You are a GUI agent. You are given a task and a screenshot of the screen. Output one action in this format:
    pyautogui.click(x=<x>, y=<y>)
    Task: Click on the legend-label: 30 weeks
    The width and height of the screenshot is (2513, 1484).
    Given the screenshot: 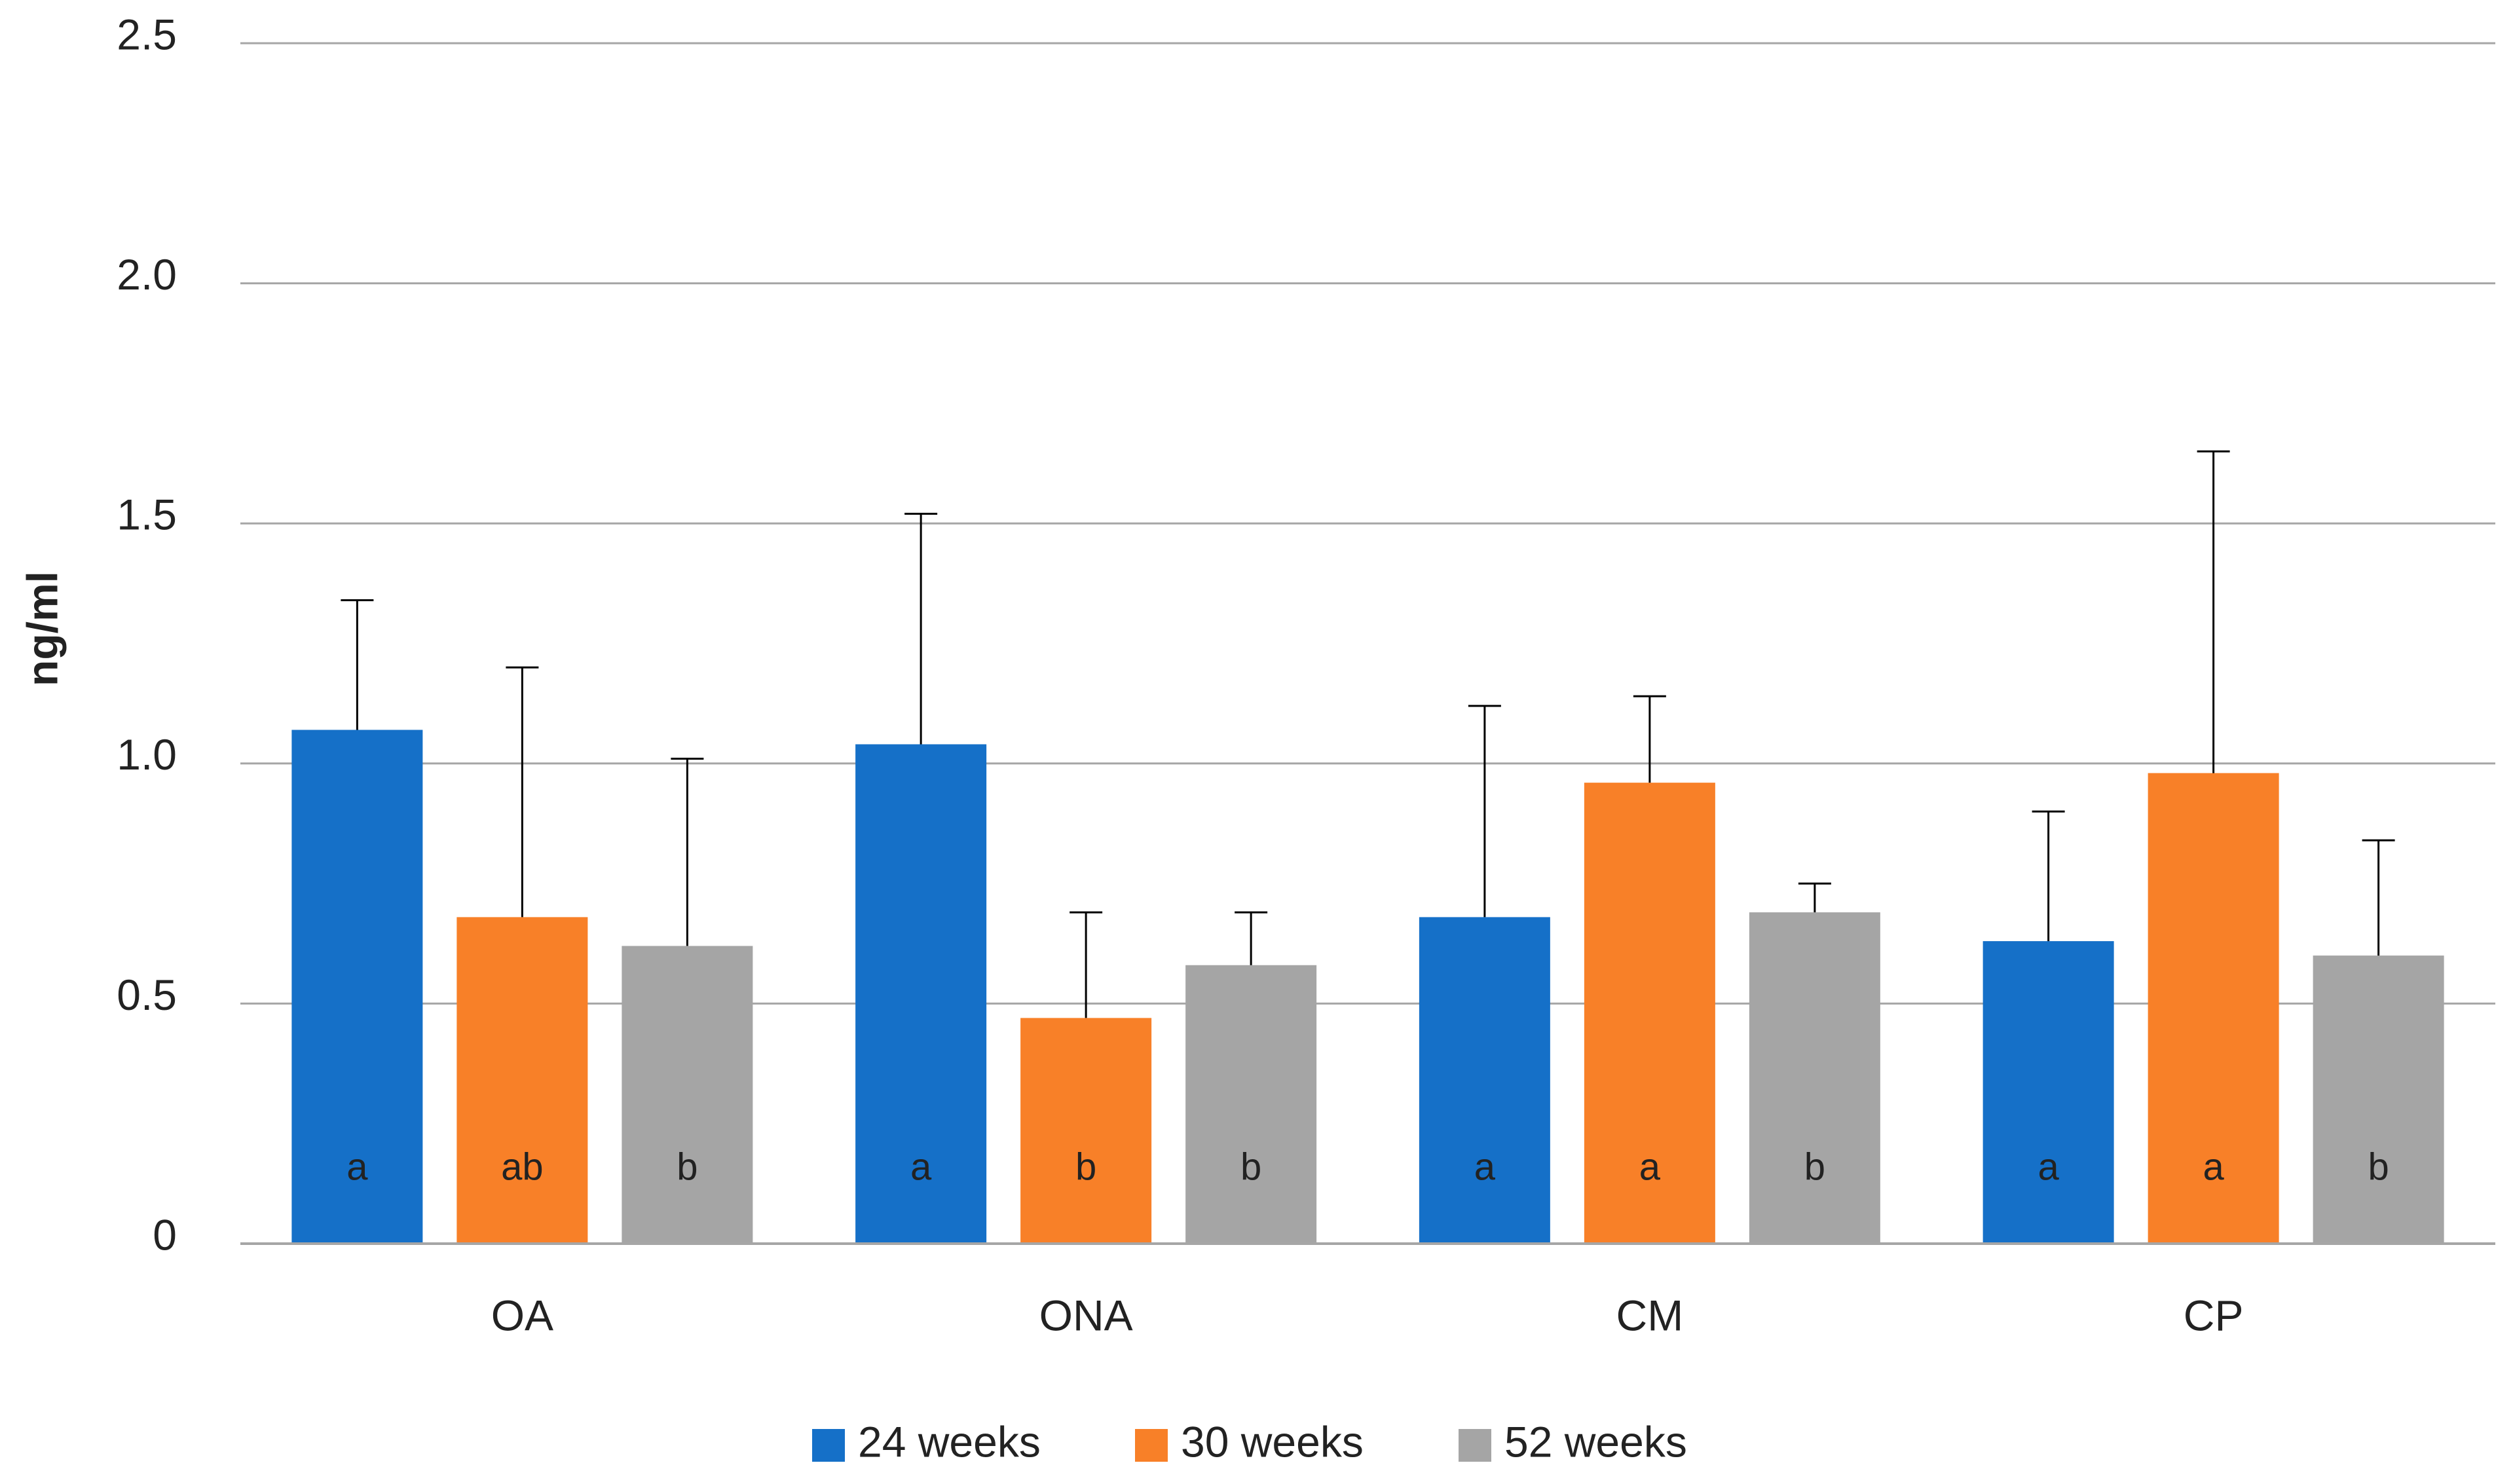 What is the action you would take?
    pyautogui.click(x=1272, y=1441)
    